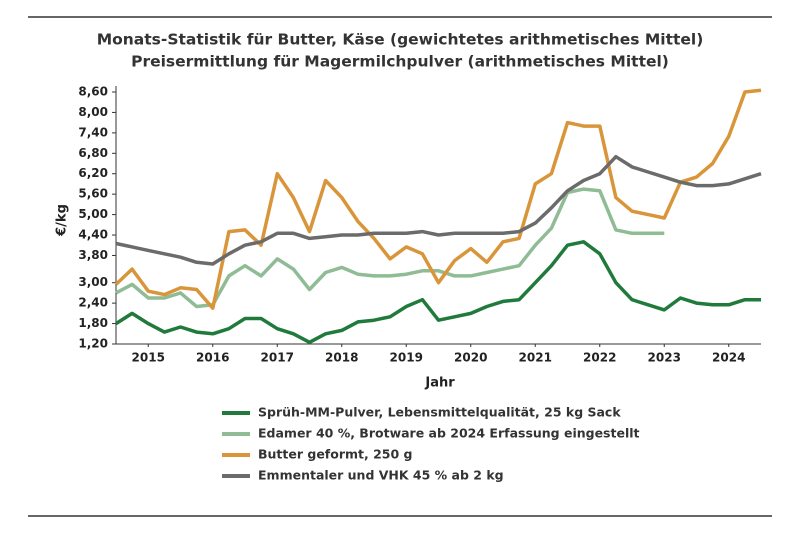  What do you see at coordinates (212, 358) in the screenshot?
I see `x-tick-label: 2016` at bounding box center [212, 358].